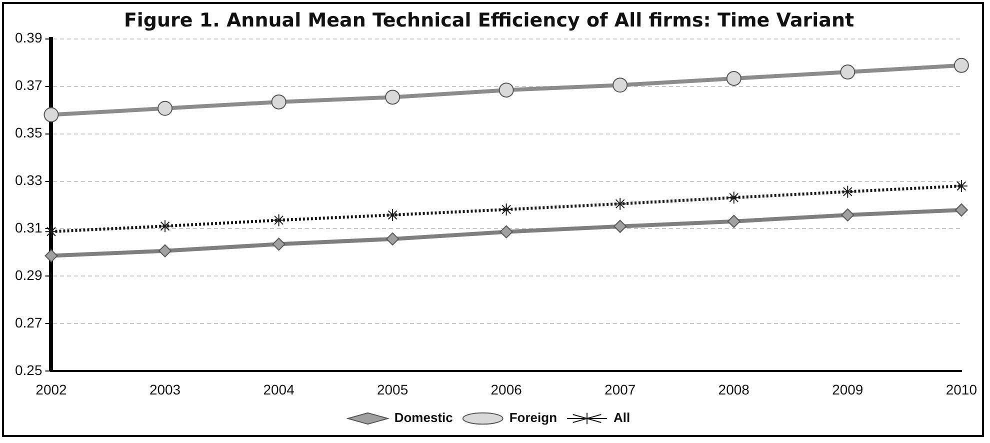 The image size is (990, 443). What do you see at coordinates (620, 389) in the screenshot?
I see `x-tick-label: 2007` at bounding box center [620, 389].